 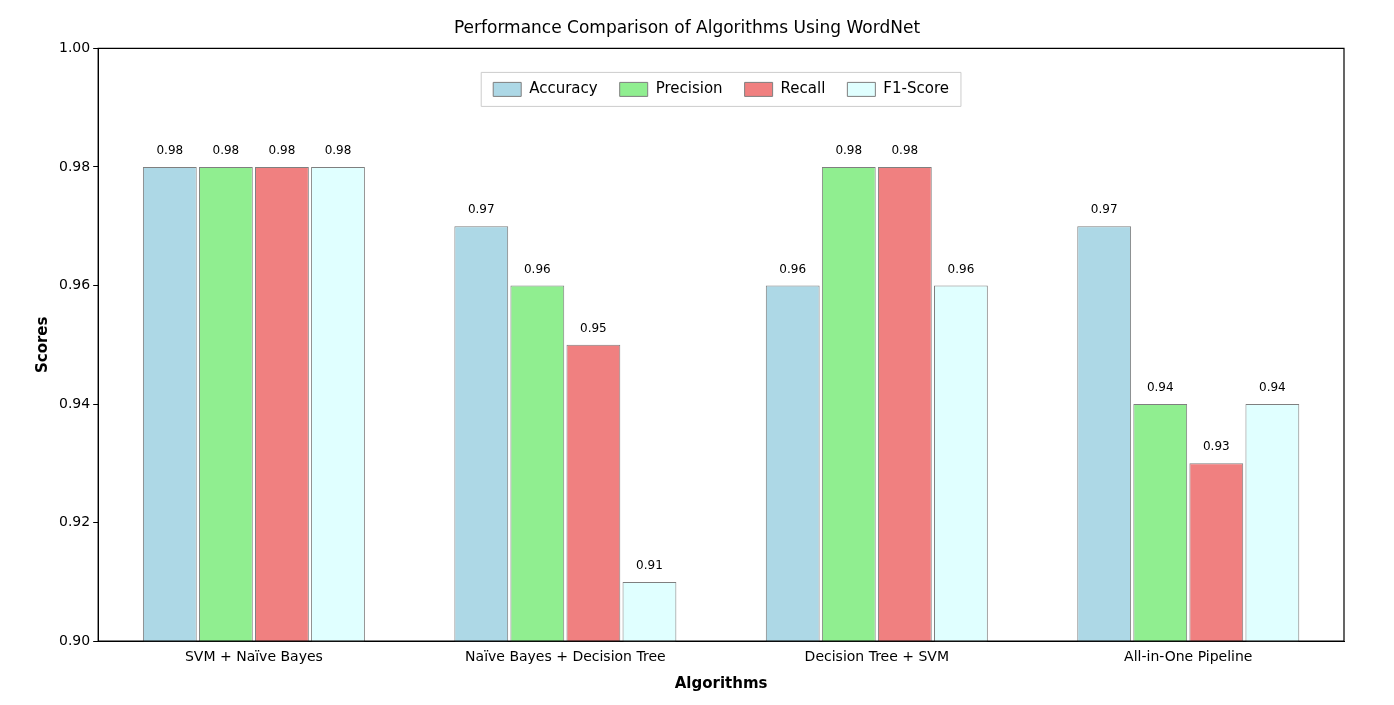 I want to click on x-tick-label: Naïve Bayes + Decision Tree, so click(x=565, y=656).